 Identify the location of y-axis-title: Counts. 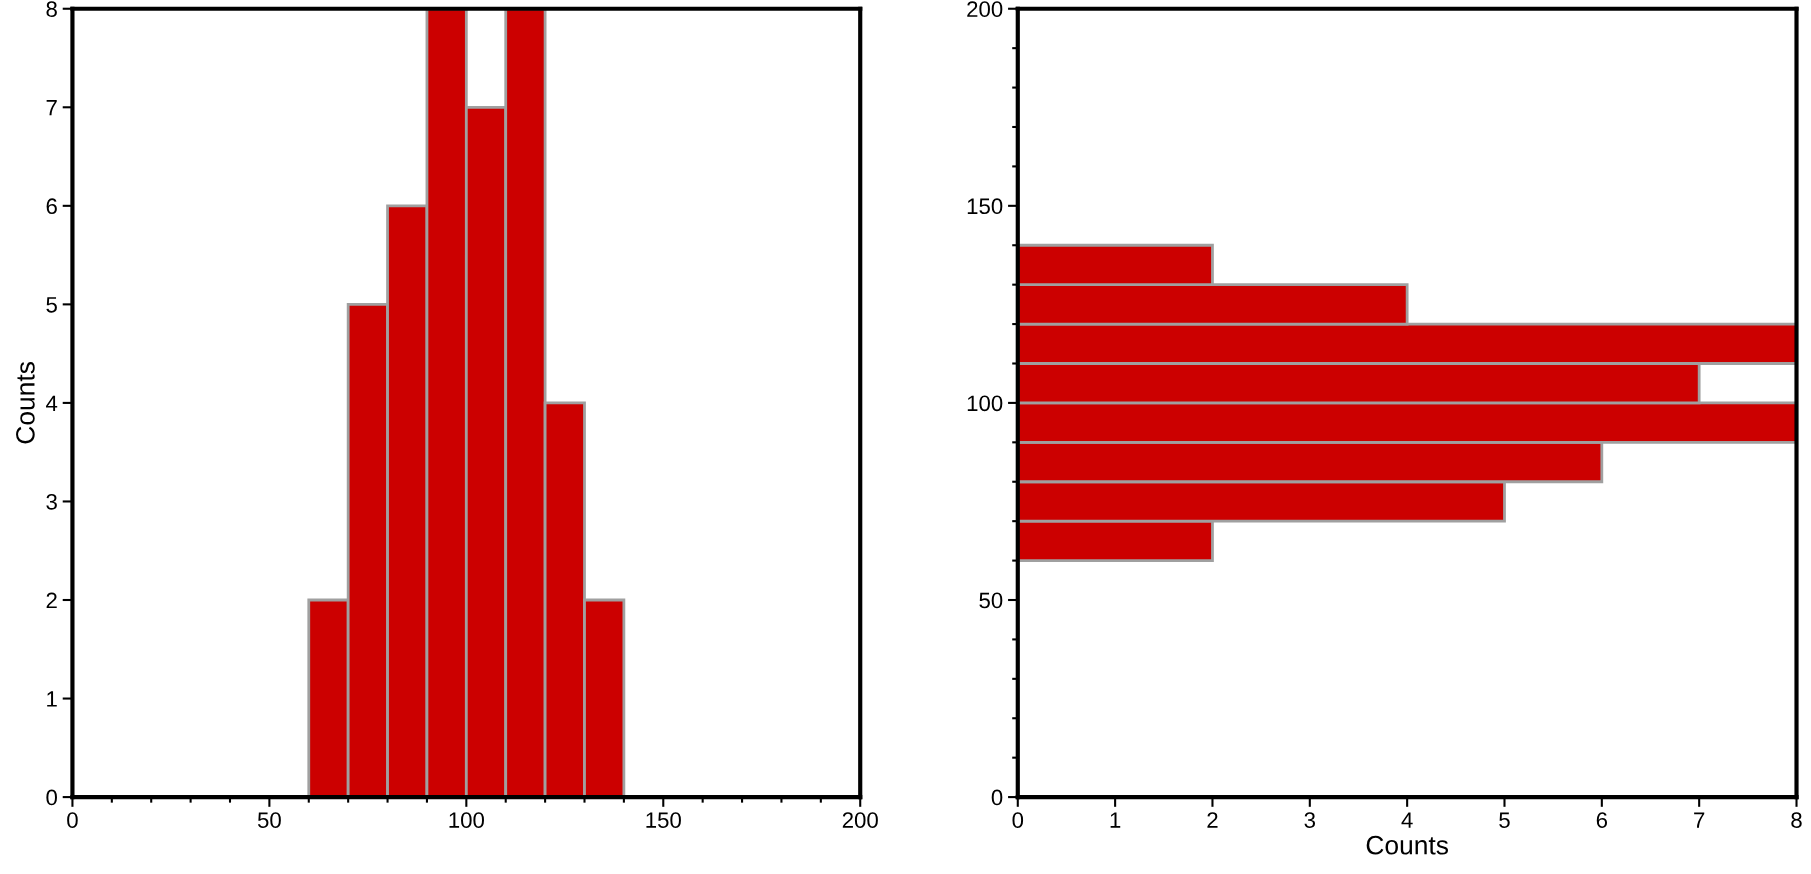
(25, 403).